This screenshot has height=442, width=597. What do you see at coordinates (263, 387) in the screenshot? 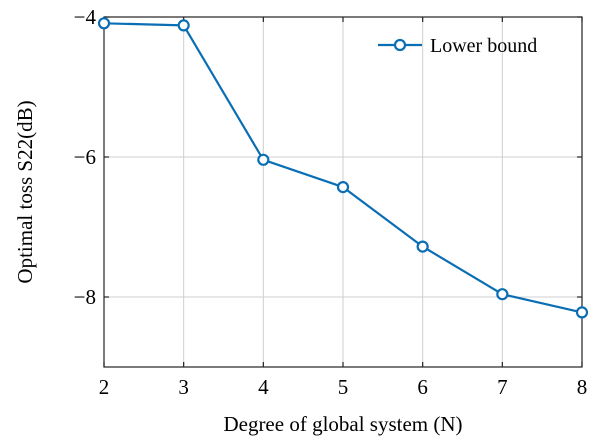
I see `x-tick-label: 4` at bounding box center [263, 387].